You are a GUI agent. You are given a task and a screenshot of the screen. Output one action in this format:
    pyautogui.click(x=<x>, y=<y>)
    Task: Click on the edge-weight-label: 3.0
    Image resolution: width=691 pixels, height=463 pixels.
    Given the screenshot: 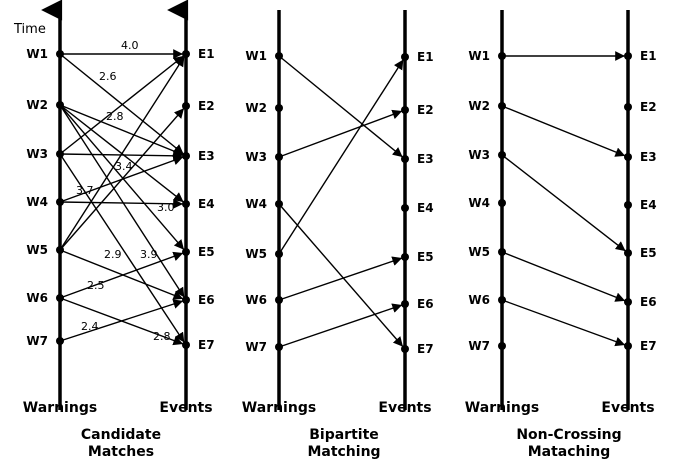 What is the action you would take?
    pyautogui.click(x=166, y=207)
    